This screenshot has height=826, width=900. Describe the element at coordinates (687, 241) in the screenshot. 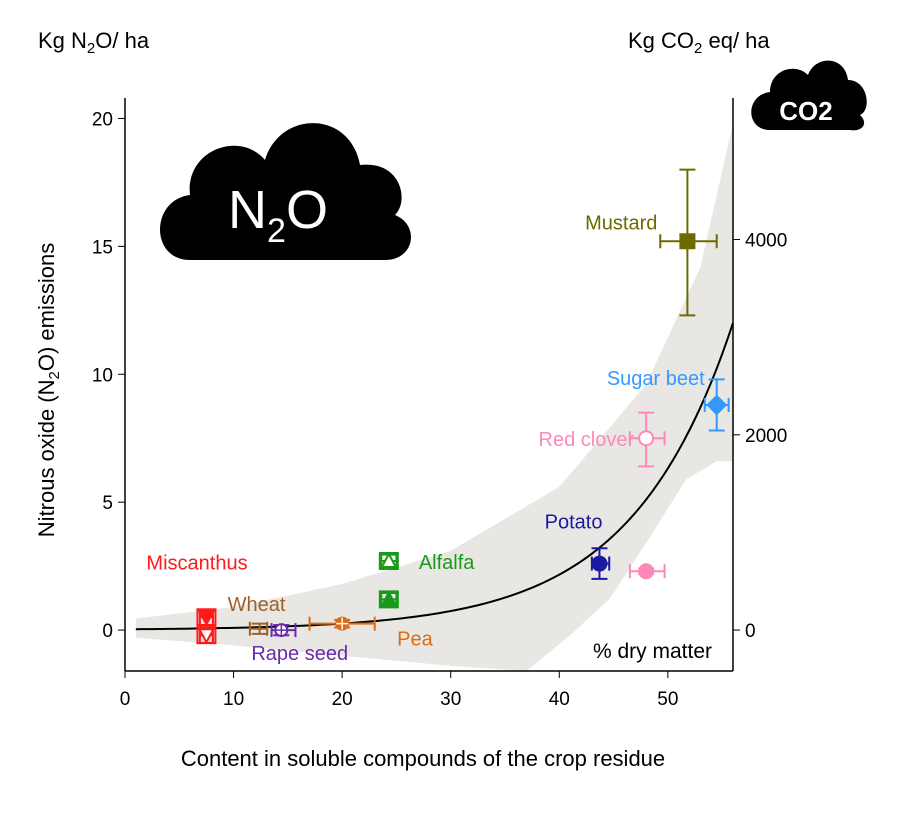

I see `data-point-square` at that location.